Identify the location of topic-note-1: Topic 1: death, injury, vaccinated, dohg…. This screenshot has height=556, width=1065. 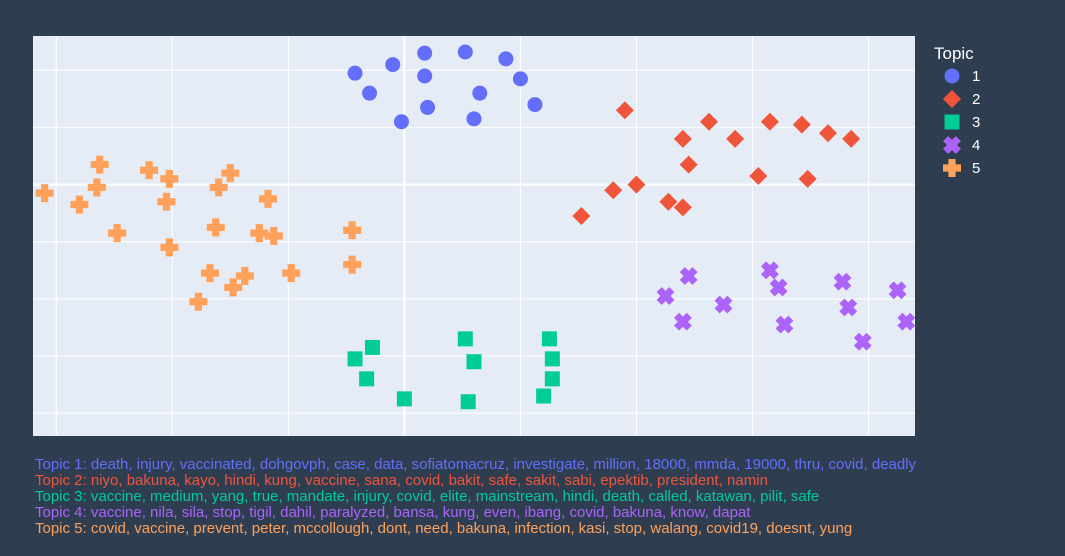
(476, 464).